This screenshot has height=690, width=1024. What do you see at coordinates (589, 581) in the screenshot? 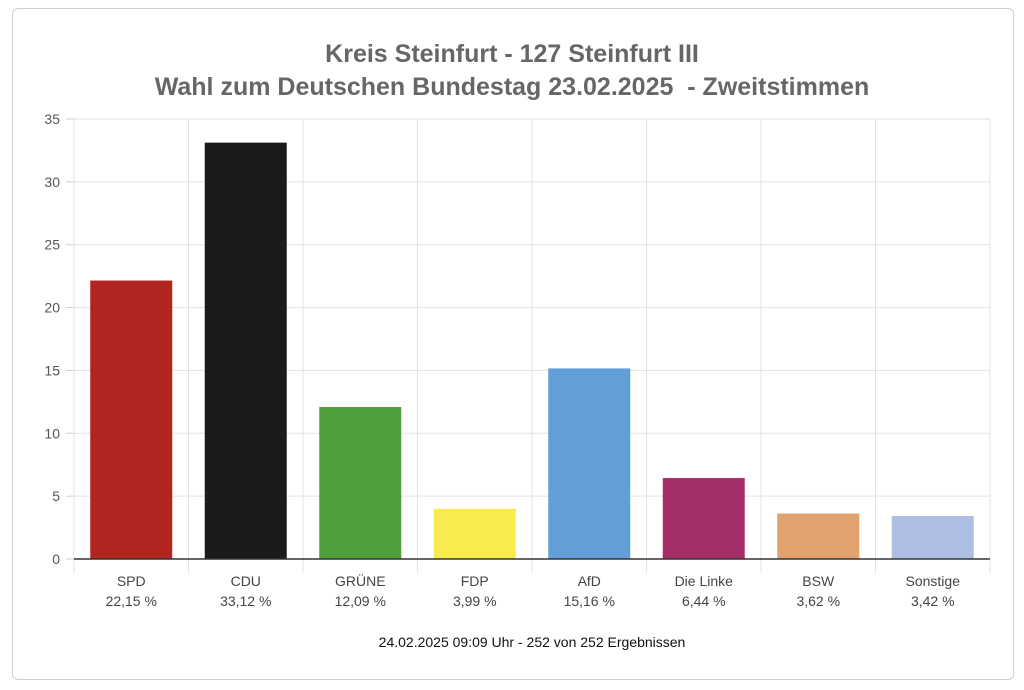
I see `x-category-label: AfD` at bounding box center [589, 581].